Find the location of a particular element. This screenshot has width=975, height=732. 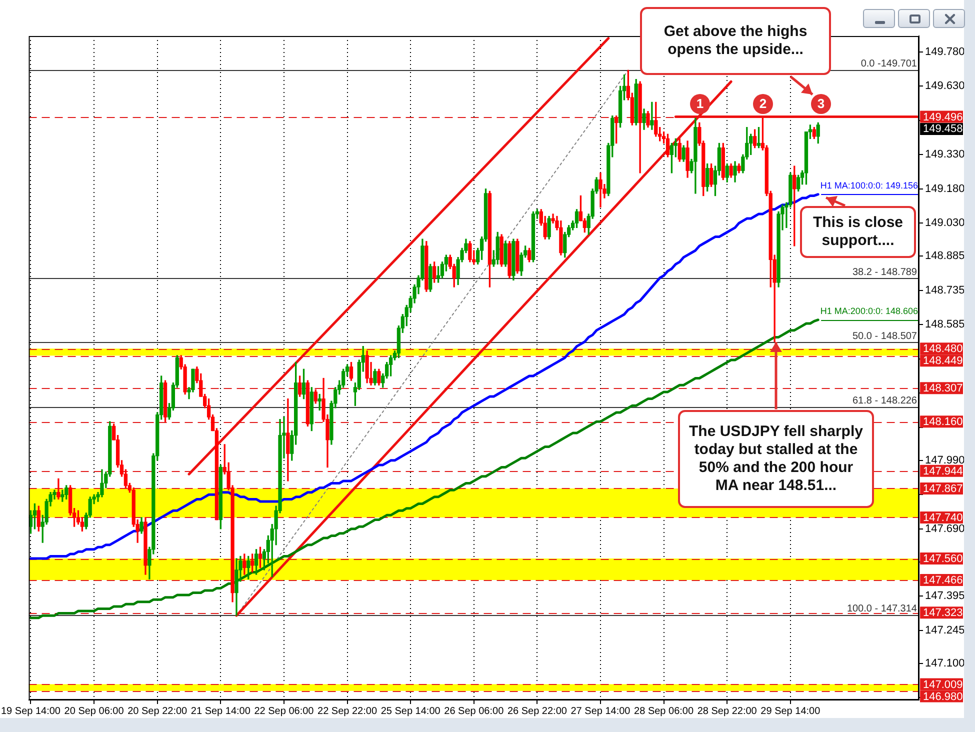

series-label: H1 MA:200:0:0: 148.606 is located at coordinates (869, 311).